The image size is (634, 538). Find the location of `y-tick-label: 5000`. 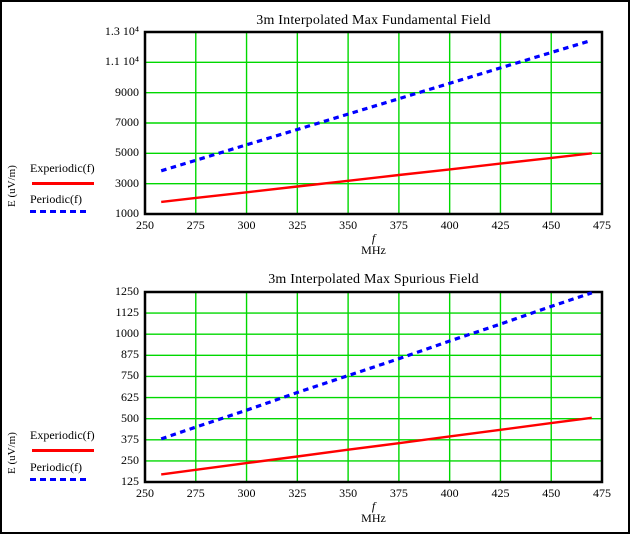

y-tick-label: 5000 is located at coordinates (127, 152).